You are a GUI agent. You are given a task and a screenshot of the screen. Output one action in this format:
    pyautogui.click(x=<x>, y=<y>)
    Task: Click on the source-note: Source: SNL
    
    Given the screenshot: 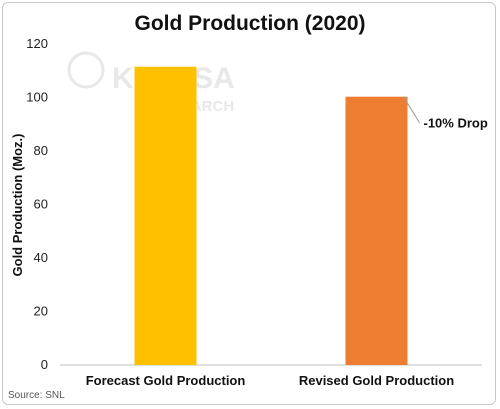 What is the action you would take?
    pyautogui.click(x=36, y=395)
    